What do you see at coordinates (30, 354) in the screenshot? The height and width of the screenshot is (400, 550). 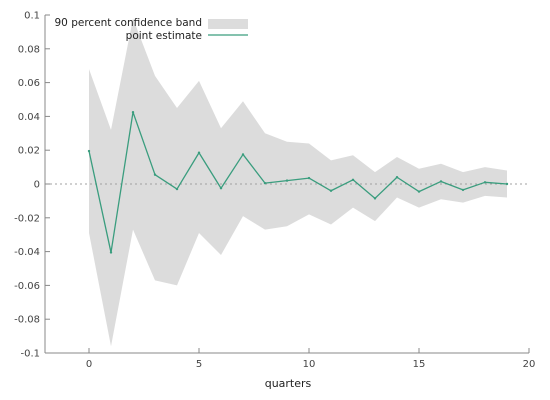 I see `y-tick-label: -0.1` at bounding box center [30, 354].